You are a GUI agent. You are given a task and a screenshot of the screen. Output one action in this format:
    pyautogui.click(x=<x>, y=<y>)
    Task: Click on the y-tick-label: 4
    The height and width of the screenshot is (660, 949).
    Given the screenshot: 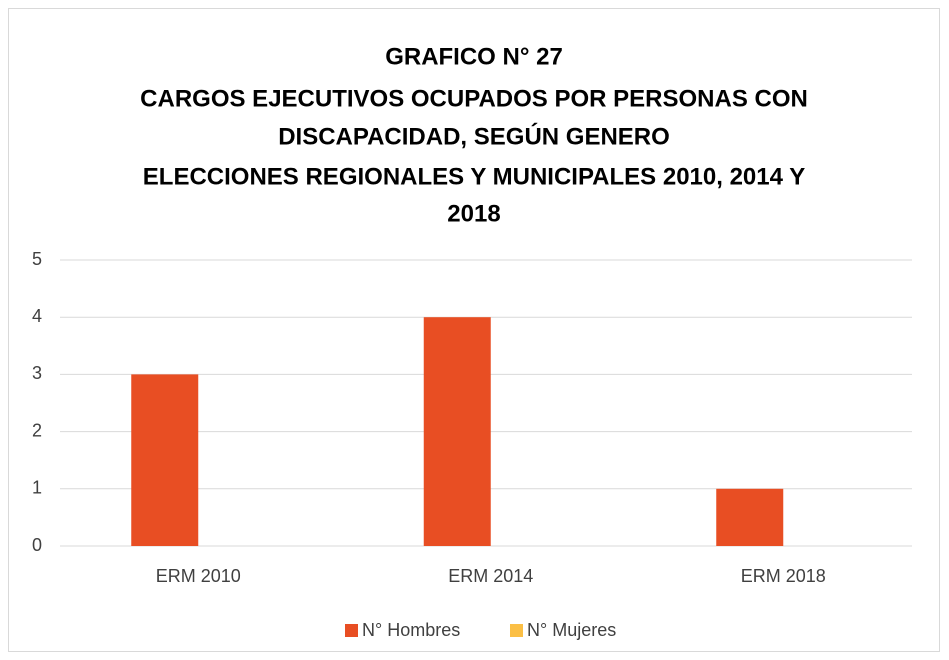 What is the action you would take?
    pyautogui.click(x=37, y=316)
    